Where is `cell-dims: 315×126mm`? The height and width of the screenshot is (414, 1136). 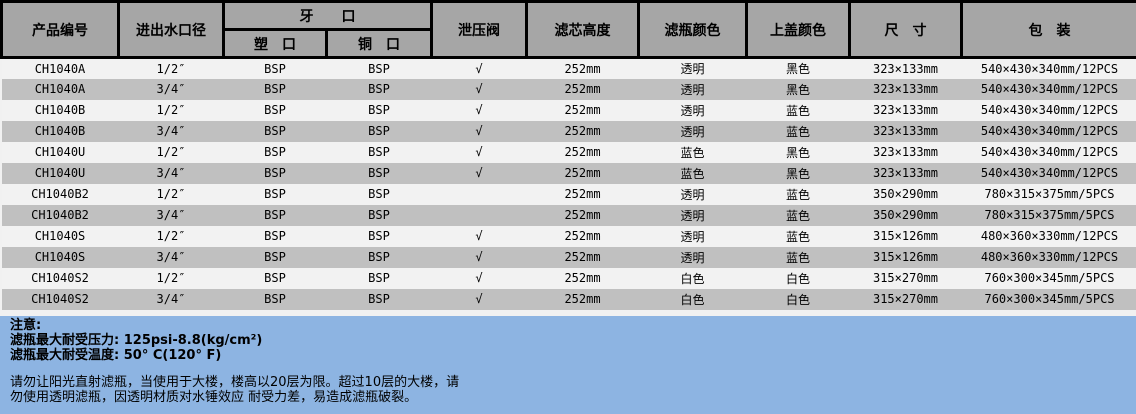
cell-dims: 315×126mm is located at coordinates (905, 257).